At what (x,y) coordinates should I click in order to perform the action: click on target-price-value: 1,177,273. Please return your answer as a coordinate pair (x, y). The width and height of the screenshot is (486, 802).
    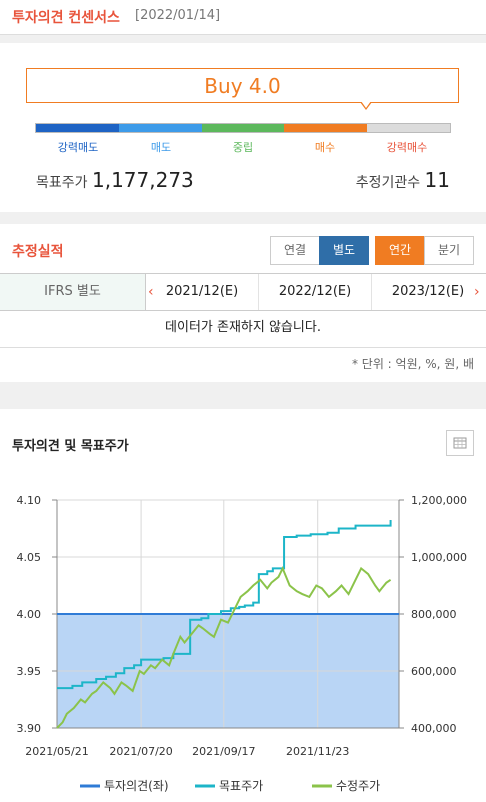
    Looking at the image, I should click on (142, 180).